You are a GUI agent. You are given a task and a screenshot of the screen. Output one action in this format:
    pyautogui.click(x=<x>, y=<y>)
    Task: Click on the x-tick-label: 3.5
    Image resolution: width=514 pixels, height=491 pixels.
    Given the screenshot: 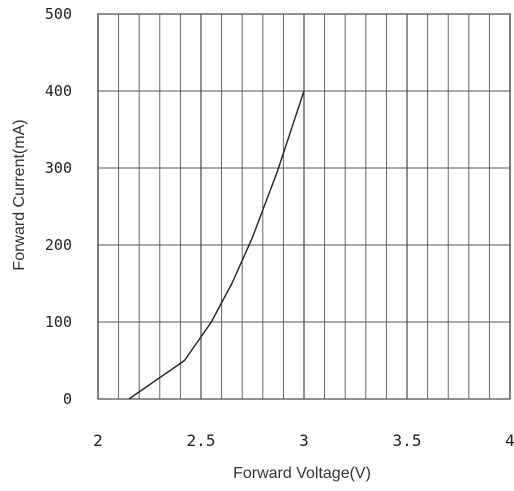 What is the action you would take?
    pyautogui.click(x=407, y=440)
    